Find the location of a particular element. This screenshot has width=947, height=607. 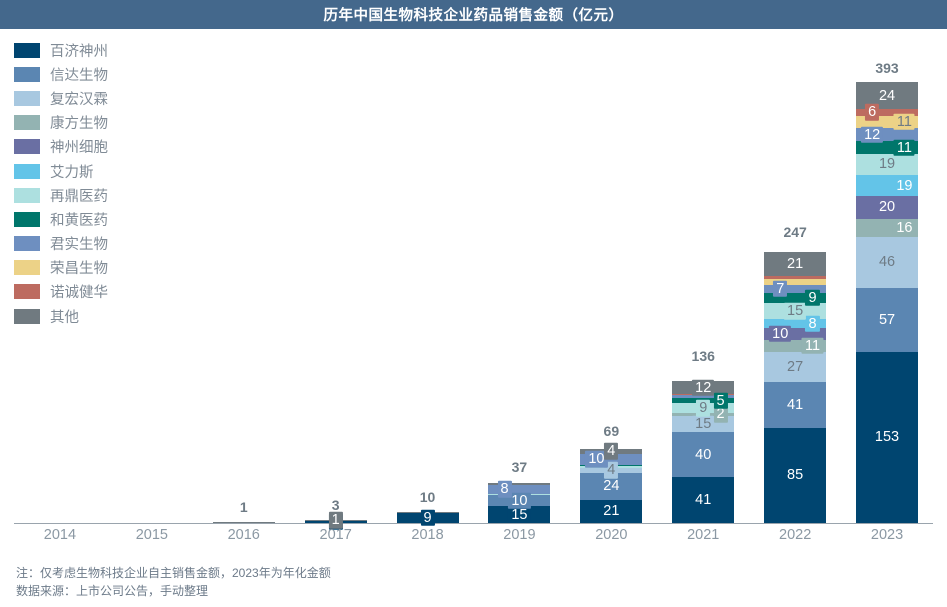

x-axis-tick-label: 2014 is located at coordinates (60, 535).